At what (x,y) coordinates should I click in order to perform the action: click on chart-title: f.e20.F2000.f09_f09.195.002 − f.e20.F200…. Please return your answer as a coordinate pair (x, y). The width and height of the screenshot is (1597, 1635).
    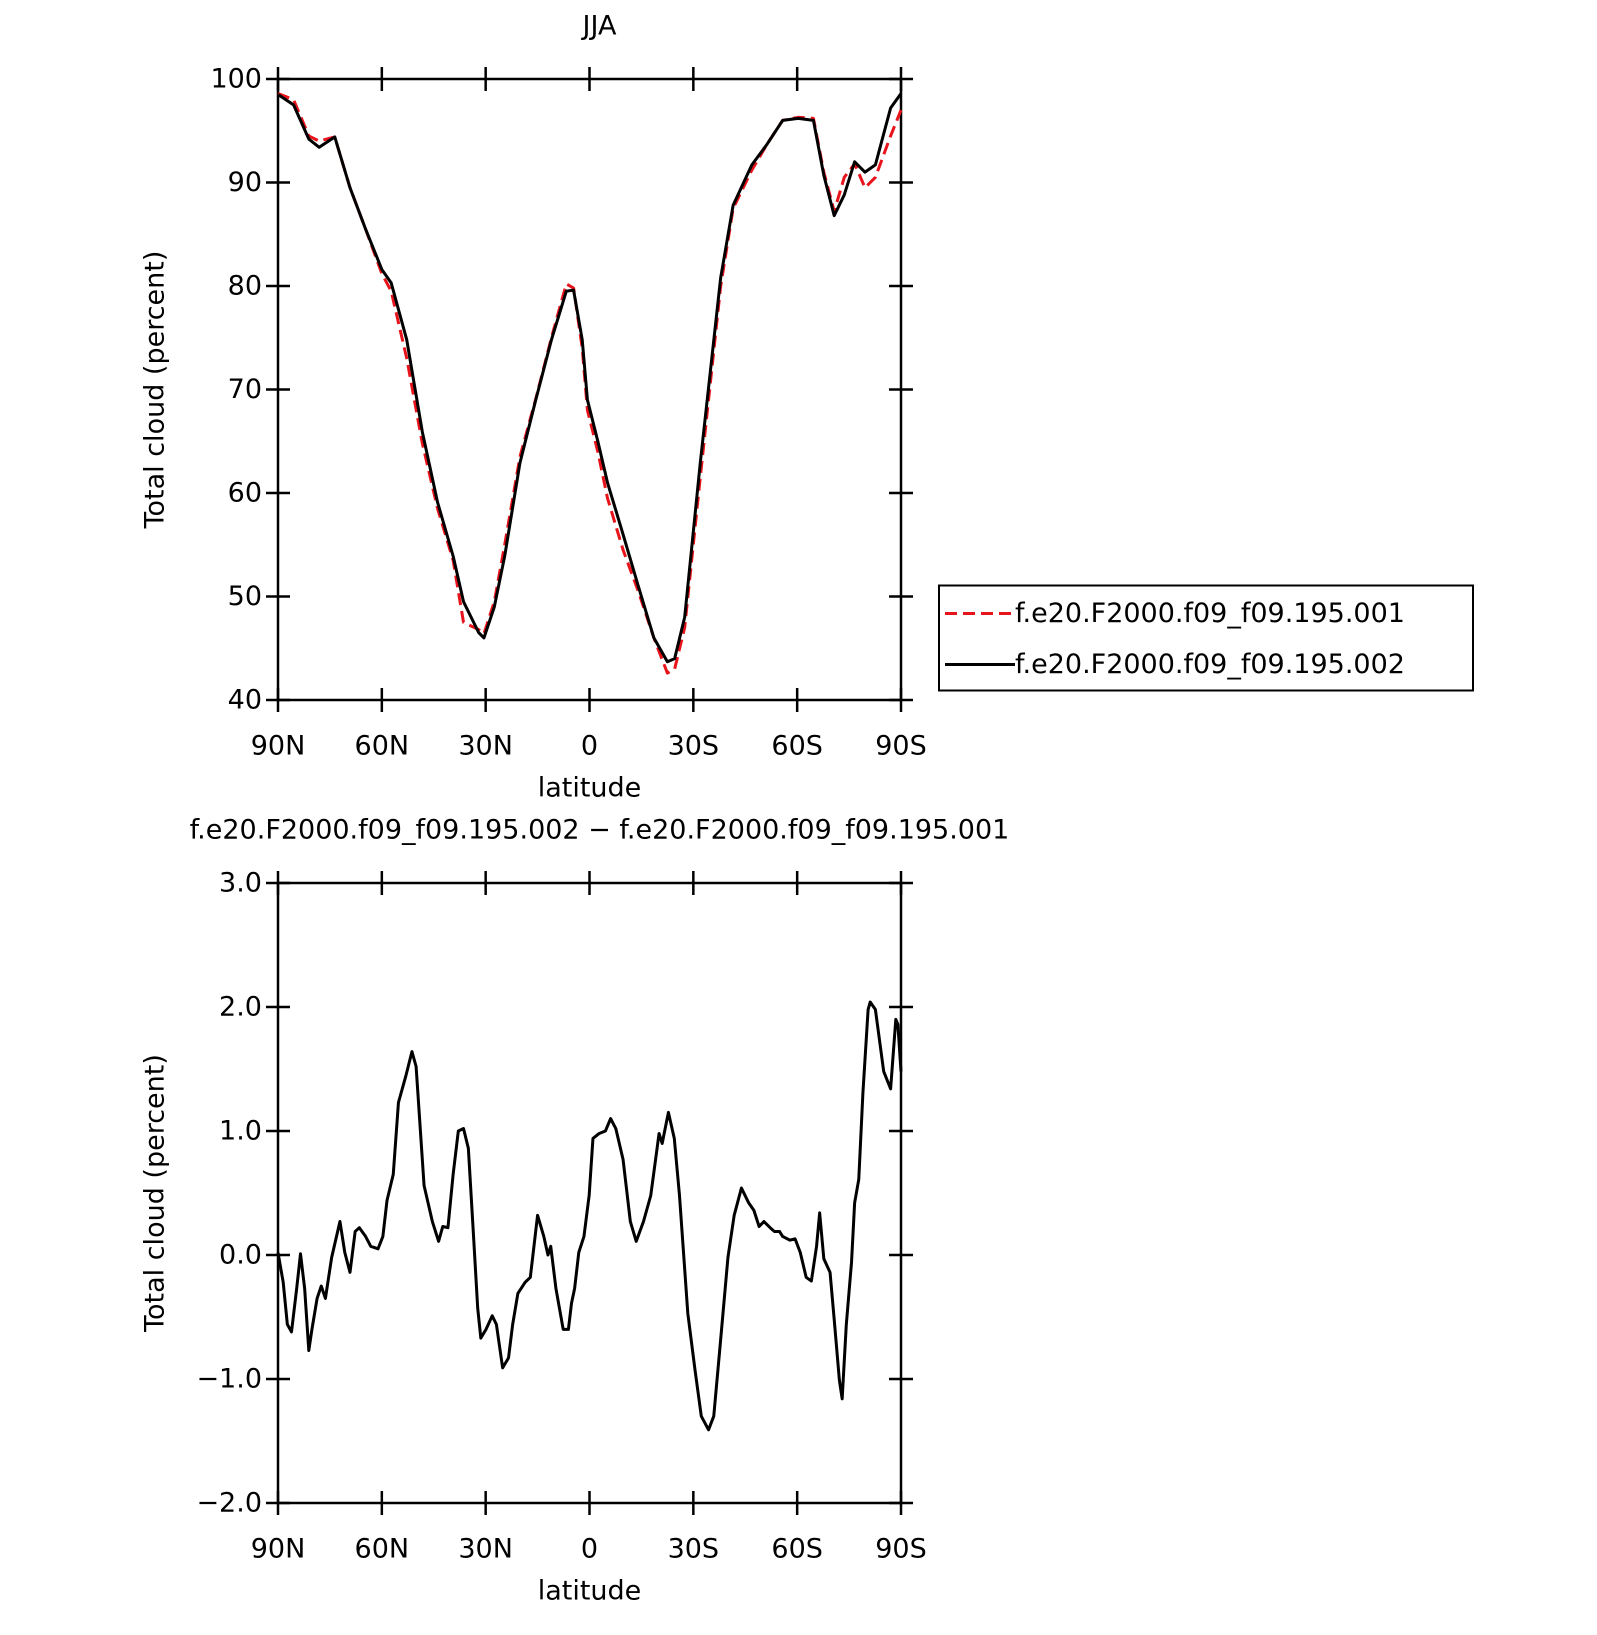
    Looking at the image, I should click on (600, 830).